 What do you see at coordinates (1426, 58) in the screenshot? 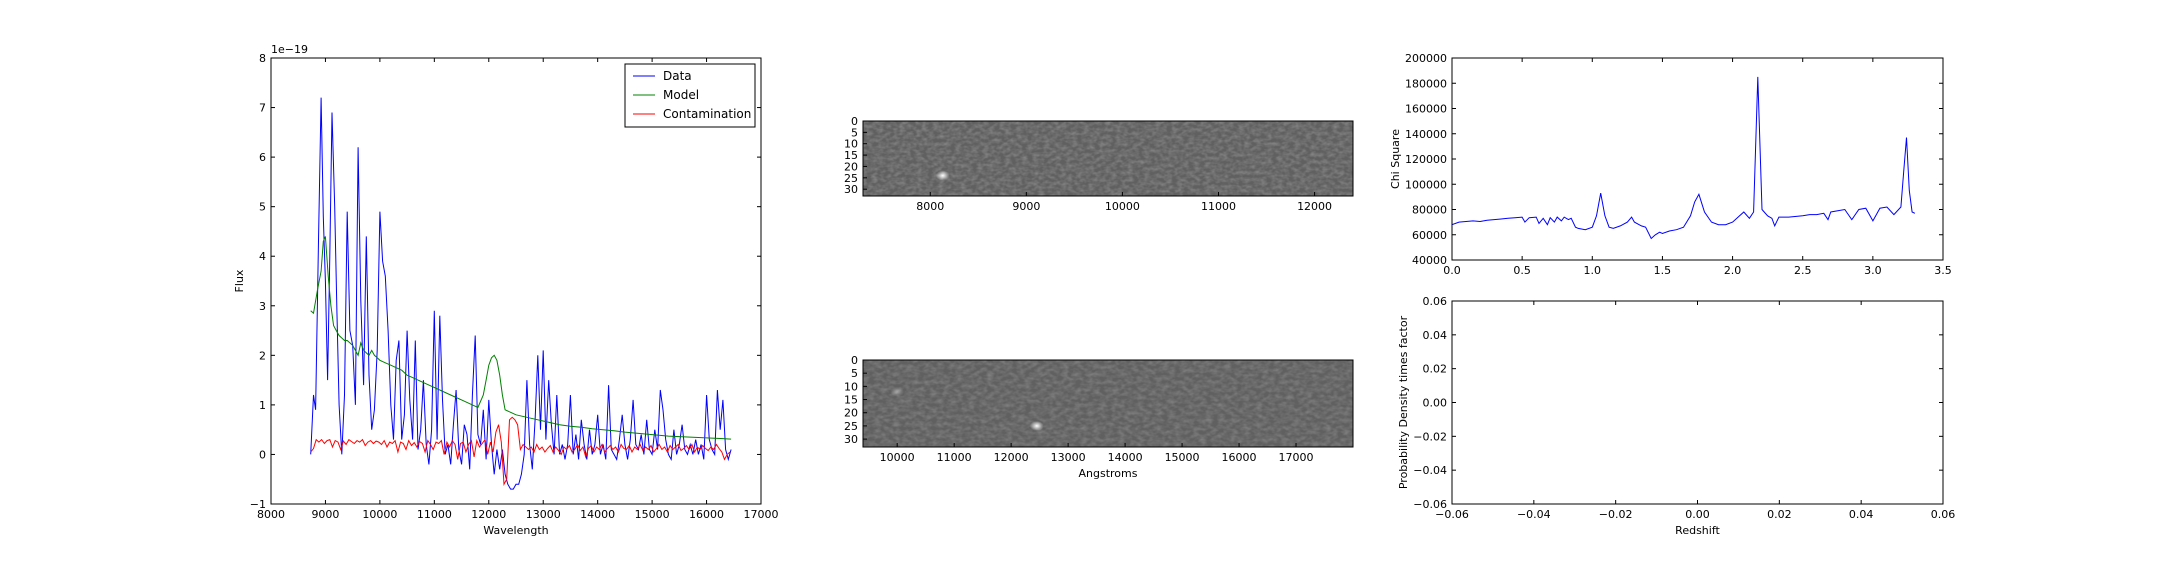
I see `y-tick-label: 200000` at bounding box center [1426, 58].